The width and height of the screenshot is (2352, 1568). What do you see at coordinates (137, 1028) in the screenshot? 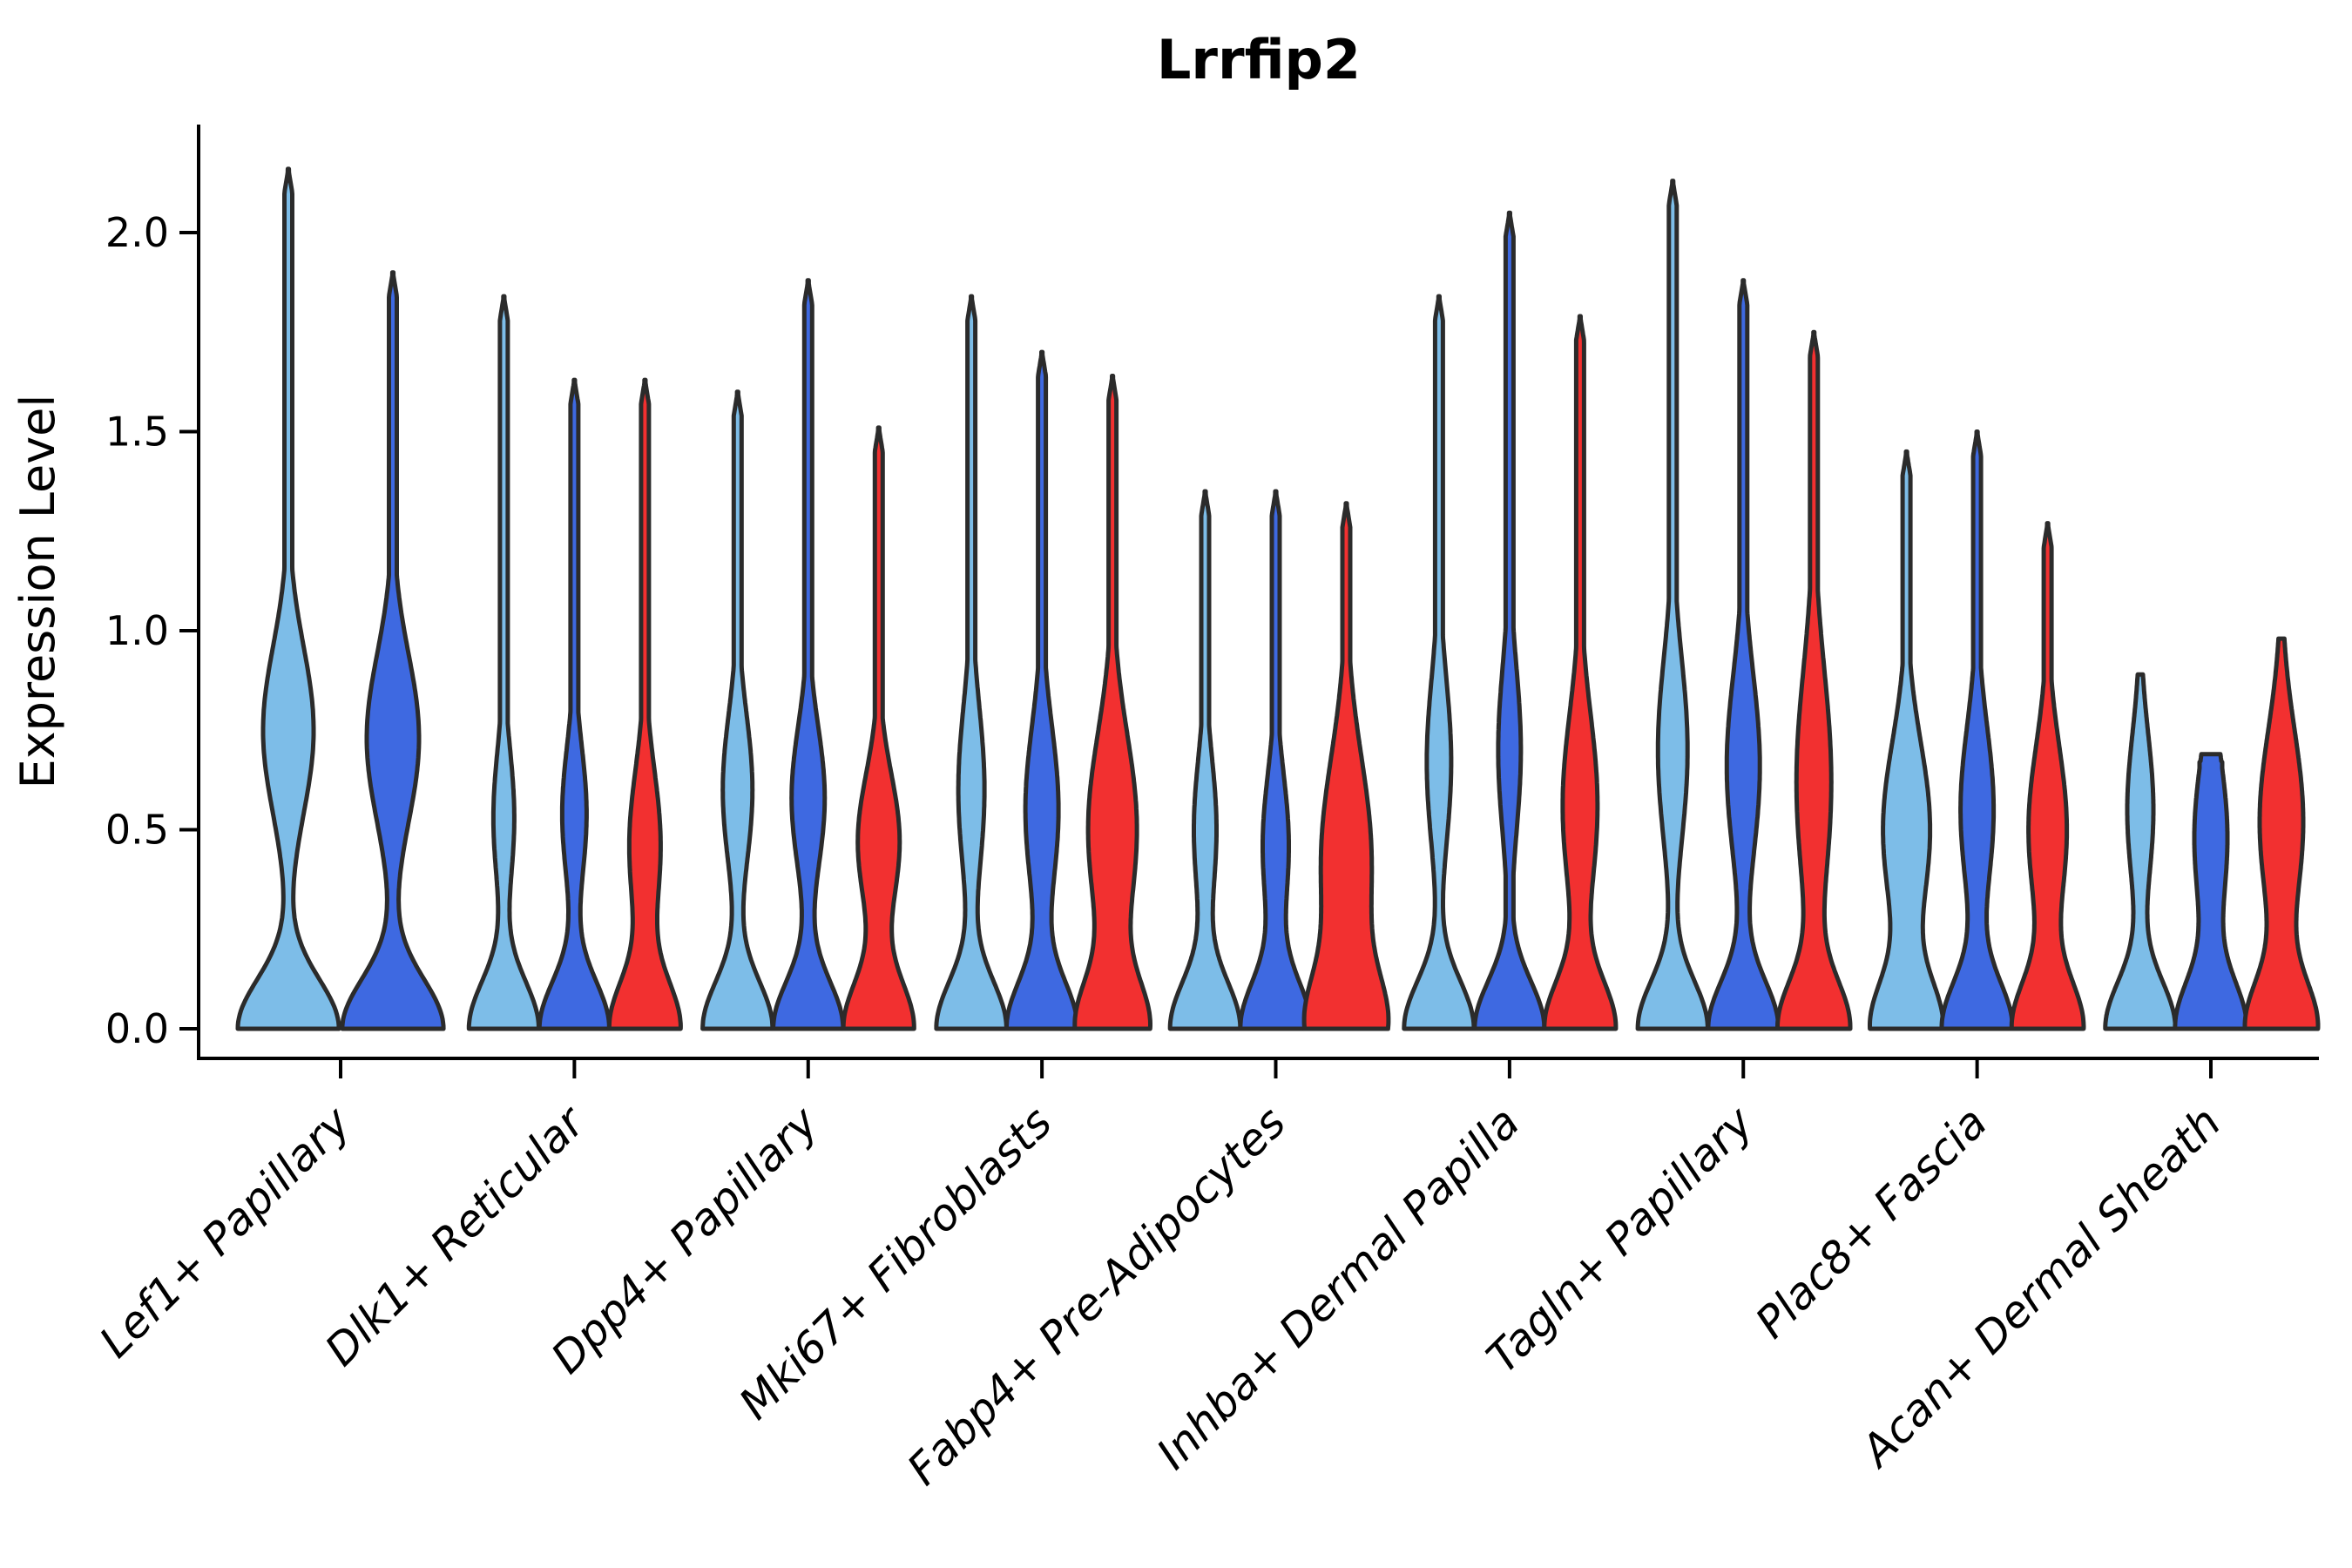
I see `y-tick-label: 0.0` at bounding box center [137, 1028].